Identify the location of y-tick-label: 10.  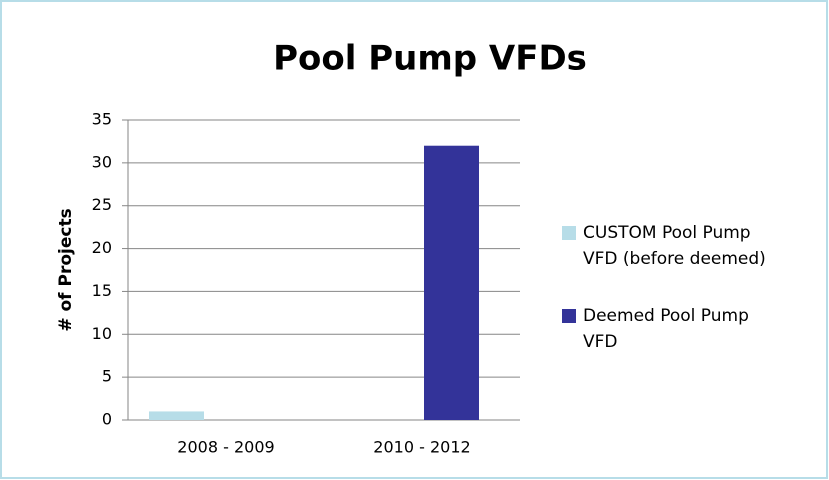
(102, 333).